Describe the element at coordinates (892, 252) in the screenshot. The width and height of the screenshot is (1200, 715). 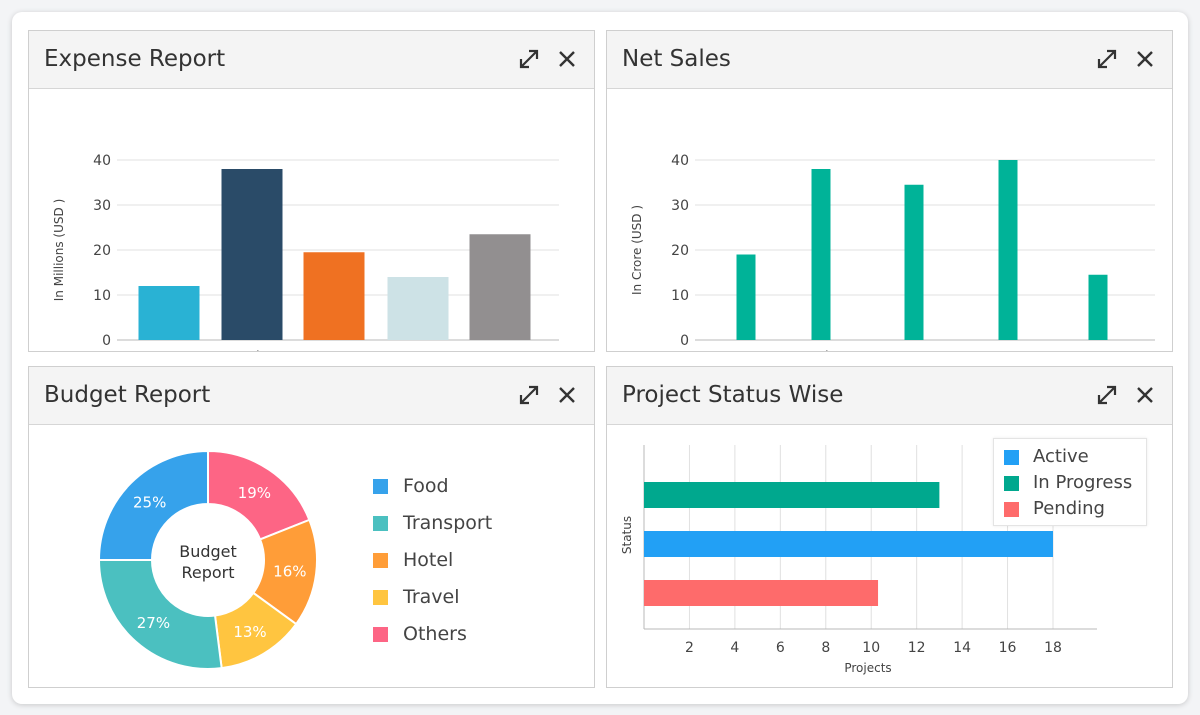
I see `net-sales-bar-chart: 0 10 20 30 40 In Crore (USD ) Jan Feb Mar Apr May` at that location.